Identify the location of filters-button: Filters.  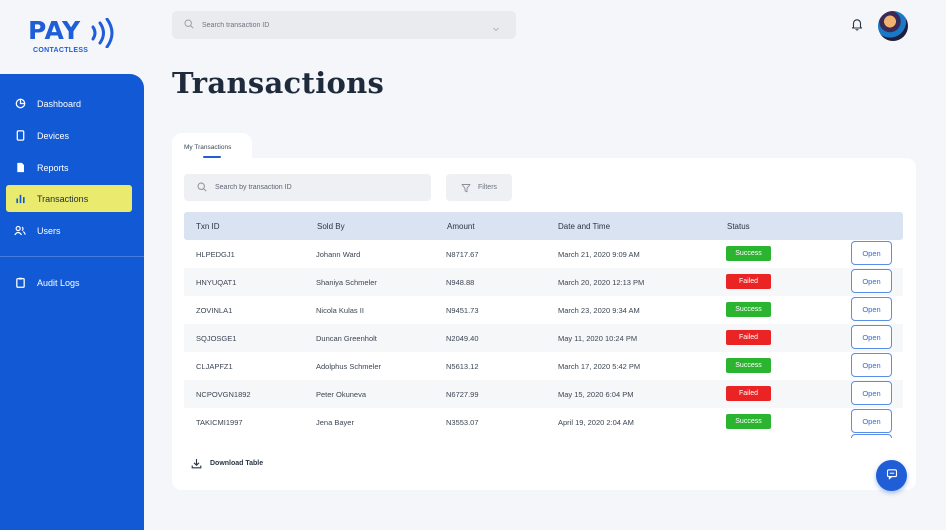
(479, 187).